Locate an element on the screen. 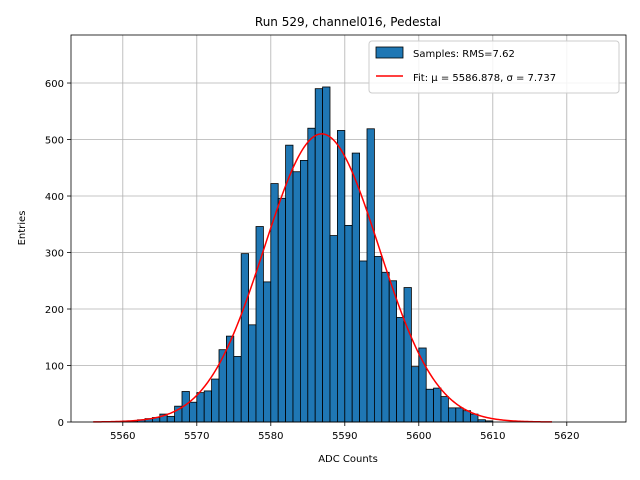  y-tick-label: 400 is located at coordinates (54, 197).